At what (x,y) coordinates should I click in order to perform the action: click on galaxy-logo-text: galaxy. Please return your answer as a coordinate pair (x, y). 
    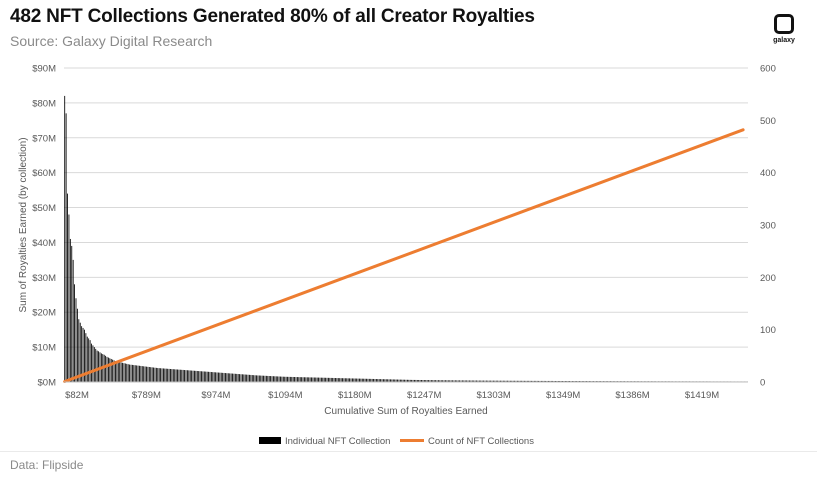
    Looking at the image, I should click on (784, 40).